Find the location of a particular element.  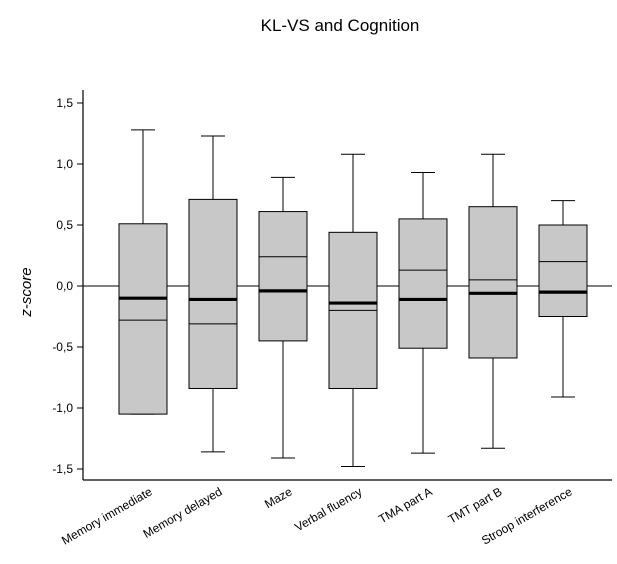

category-label: Memory immediate is located at coordinates (107, 515).